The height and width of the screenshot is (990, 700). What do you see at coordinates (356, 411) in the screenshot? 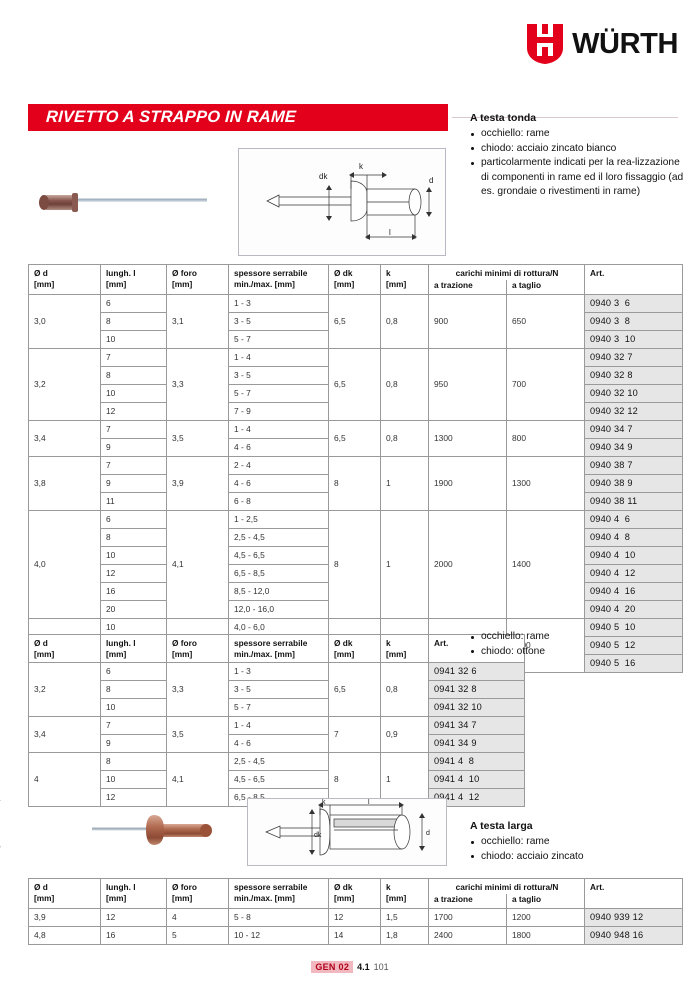
I see `table-row: 12 7 - 9 0940 32 12` at bounding box center [356, 411].